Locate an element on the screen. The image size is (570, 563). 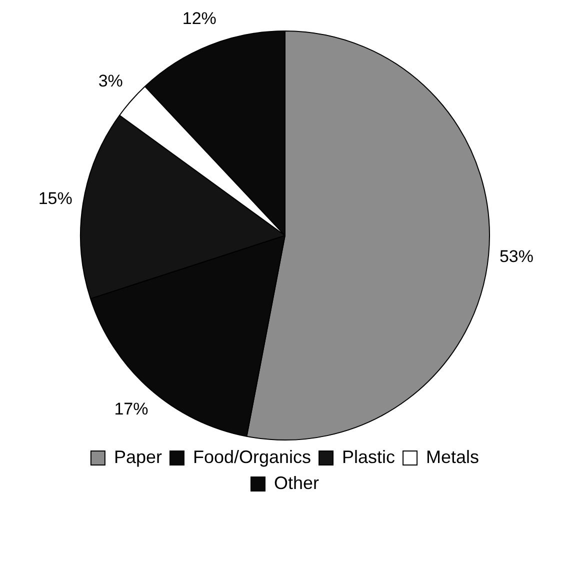
legend-label: Paper is located at coordinates (138, 456).